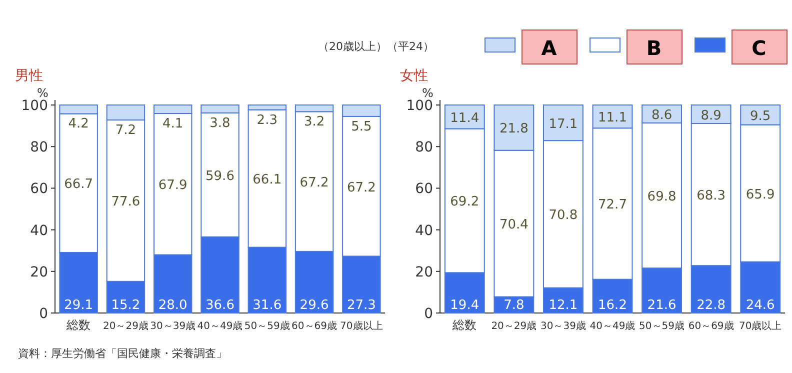 This screenshot has width=792, height=373. I want to click on text: 資料：厚生労働省「国民健康・栄養調査」, so click(122, 353).